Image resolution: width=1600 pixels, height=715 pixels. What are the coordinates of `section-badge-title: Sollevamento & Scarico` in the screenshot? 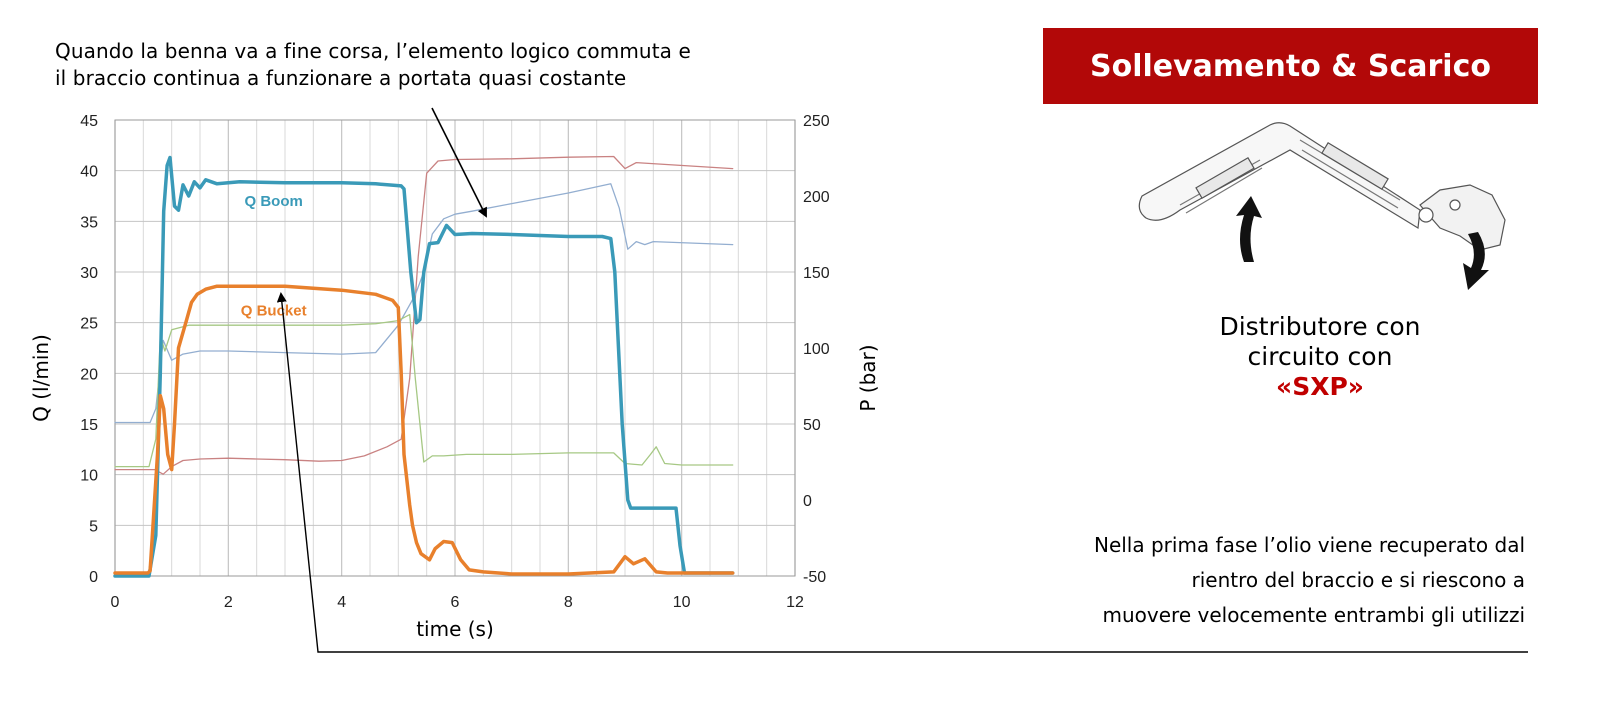 It's located at (1290, 66).